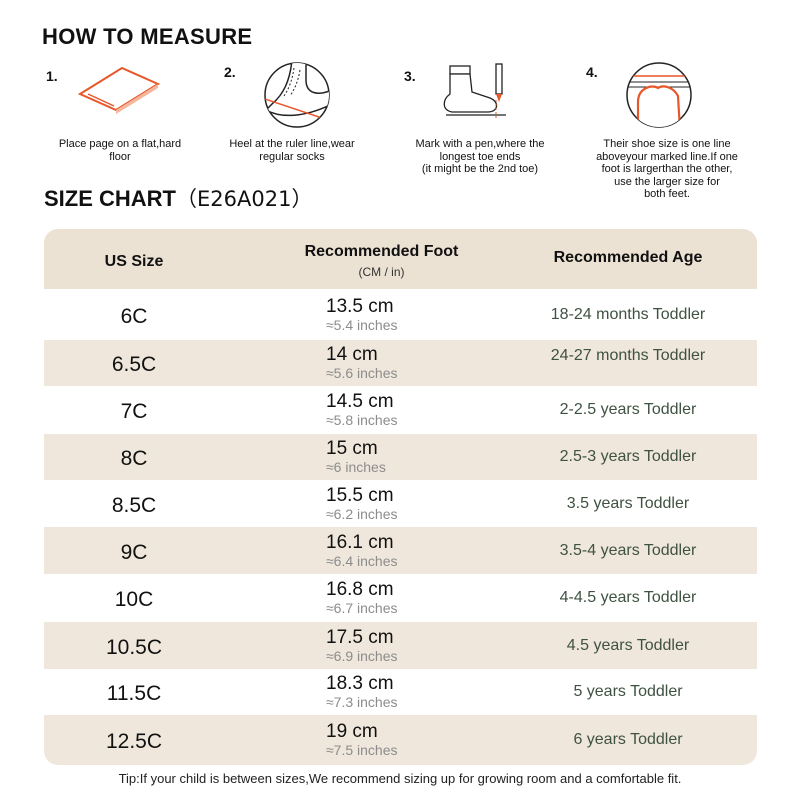  Describe the element at coordinates (356, 467) in the screenshot. I see `foot-inches: ≈6 inches` at that location.